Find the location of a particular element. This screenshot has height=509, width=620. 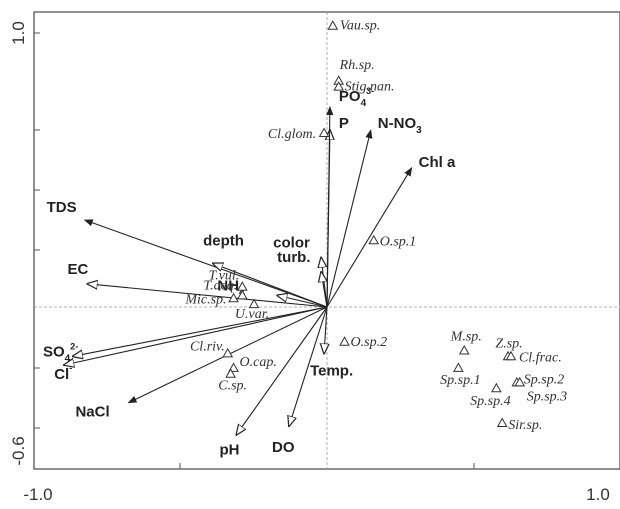

species-point: Stig.nan. is located at coordinates (363, 87).